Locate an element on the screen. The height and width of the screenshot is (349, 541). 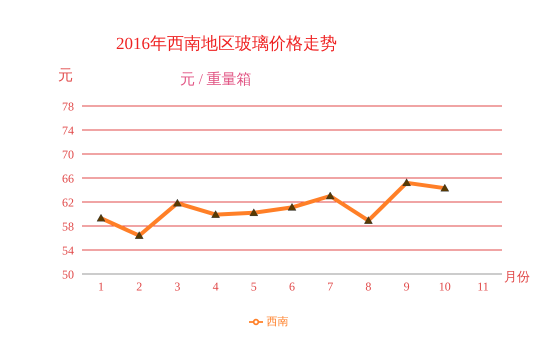
y-tick-label: 54 is located at coordinates (68, 250).